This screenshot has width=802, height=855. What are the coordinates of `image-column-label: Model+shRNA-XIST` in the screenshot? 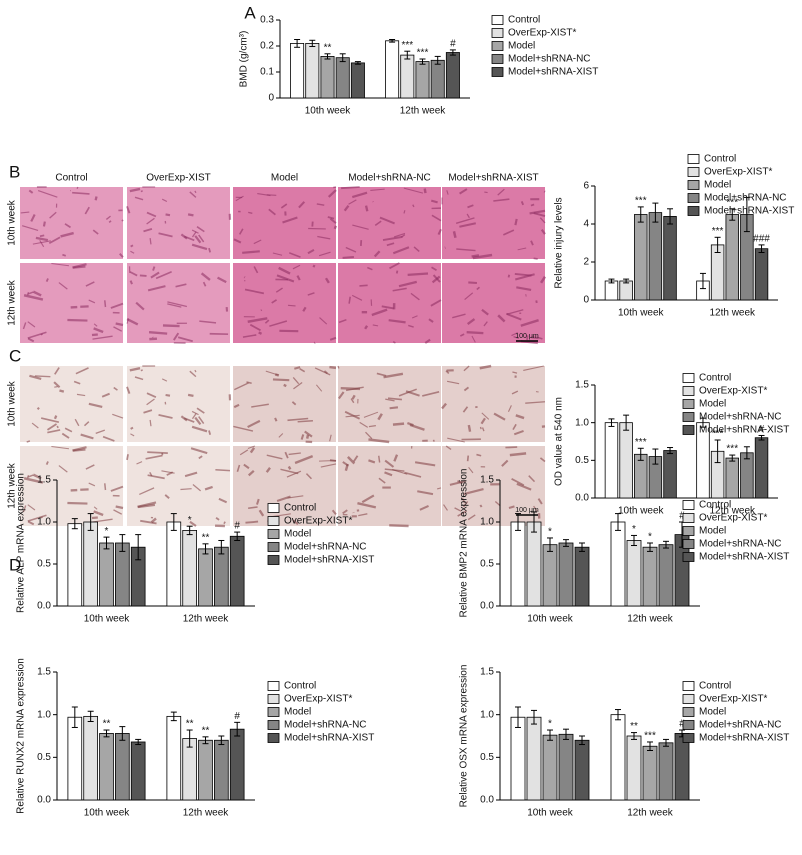 It's located at (493, 178).